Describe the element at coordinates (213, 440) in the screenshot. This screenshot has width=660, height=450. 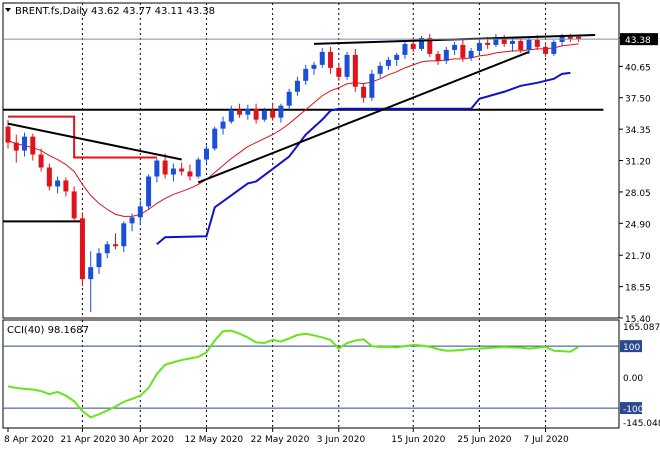
I see `time-tick-label: 12 May 2020` at that location.